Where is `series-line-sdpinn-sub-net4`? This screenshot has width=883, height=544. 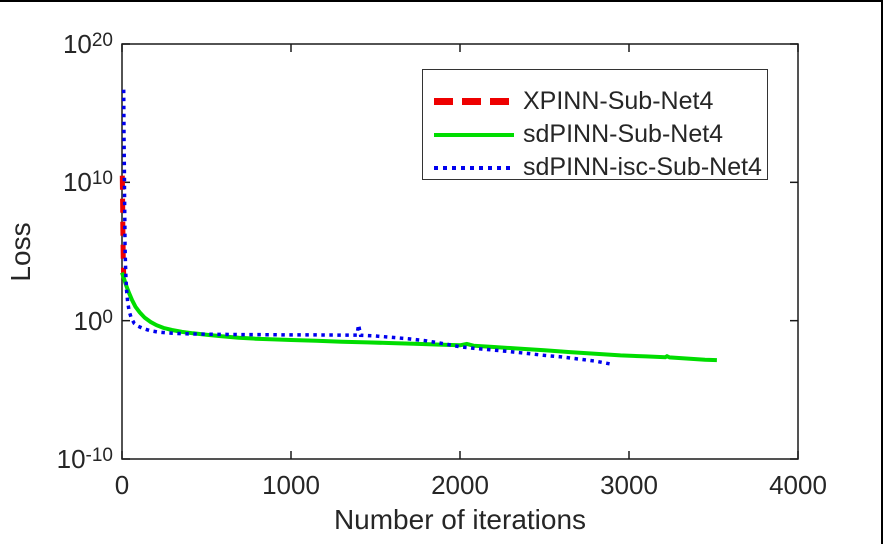
series-line-sdpinn-sub-net4 is located at coordinates (418, 317).